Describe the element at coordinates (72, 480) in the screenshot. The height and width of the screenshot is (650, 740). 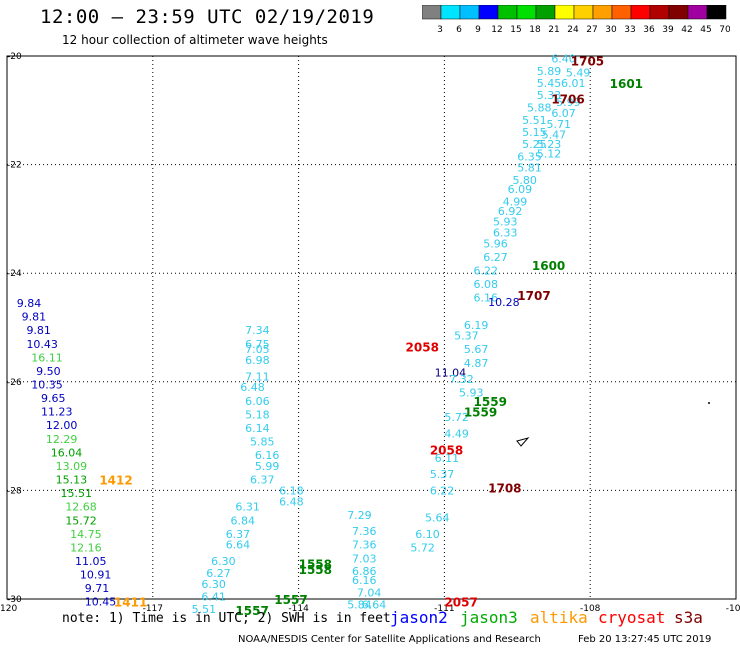
I see `wave-height-label: 15.13` at that location.